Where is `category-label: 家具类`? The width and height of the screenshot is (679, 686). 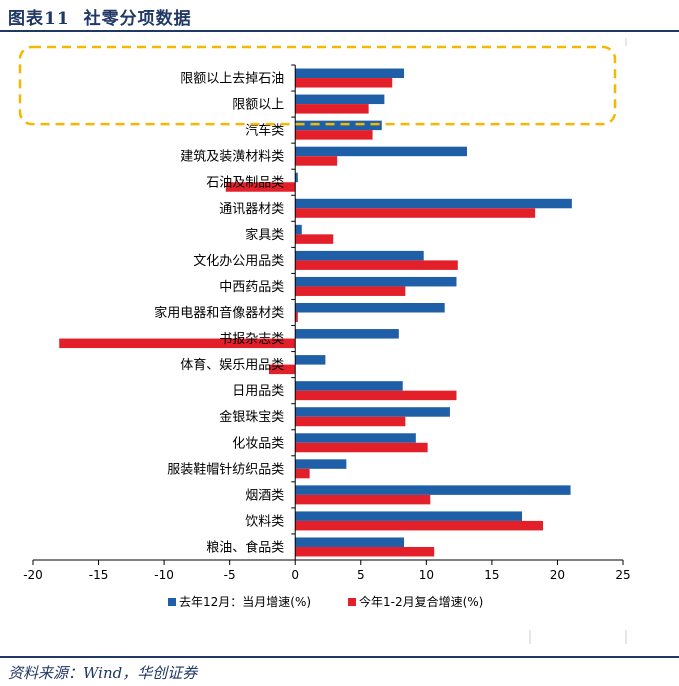 category-label: 家具类 is located at coordinates (264, 235).